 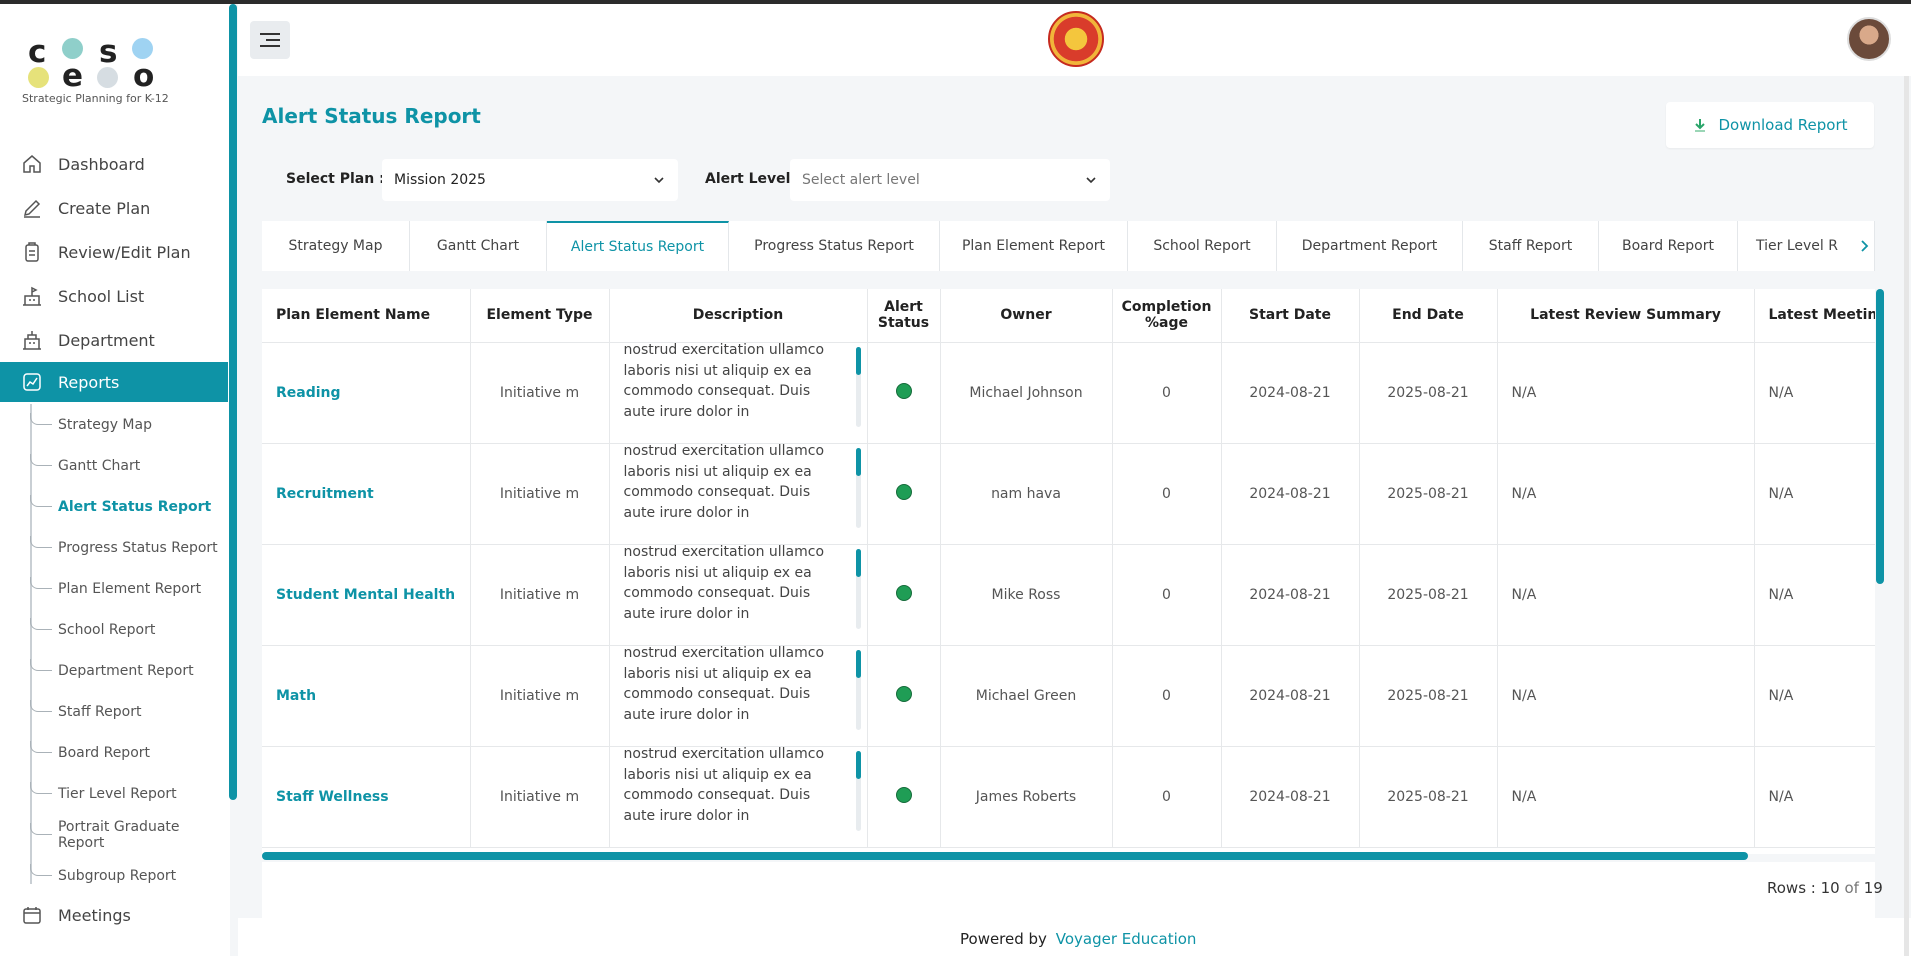 I want to click on tab-alert-status-report: Alert Status Report, so click(x=638, y=246).